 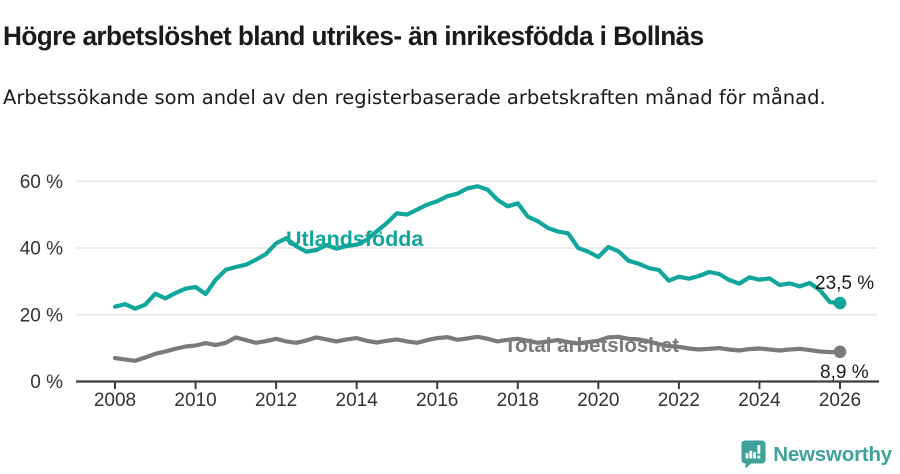 I want to click on x-tick-label: 2016, so click(x=437, y=400).